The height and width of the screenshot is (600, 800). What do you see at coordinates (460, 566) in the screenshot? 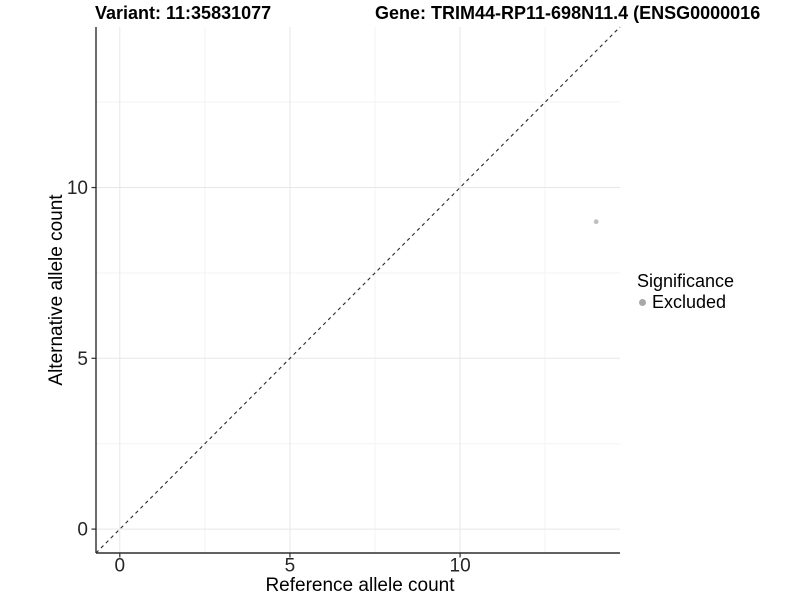
I see `x-tick-label: 10` at bounding box center [460, 566].